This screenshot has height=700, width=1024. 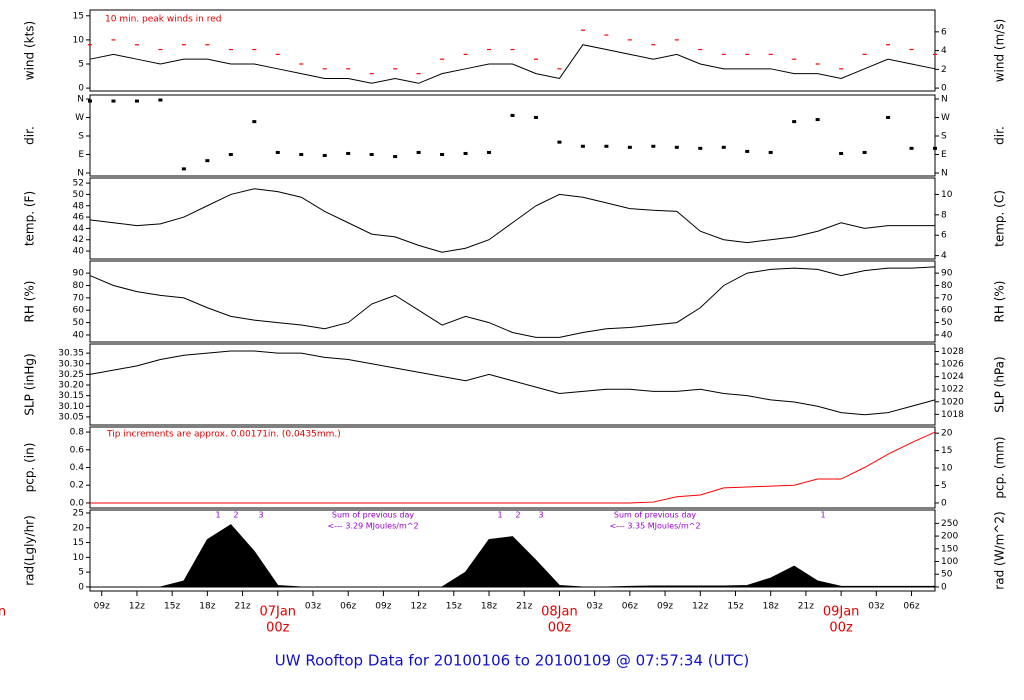 I want to click on y2-tick-label: 10, so click(x=947, y=195).